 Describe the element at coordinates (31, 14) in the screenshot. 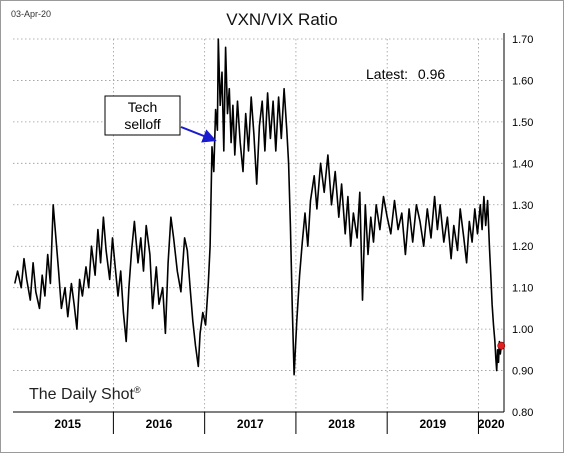

I see `date-label: 03-Apr-20` at that location.